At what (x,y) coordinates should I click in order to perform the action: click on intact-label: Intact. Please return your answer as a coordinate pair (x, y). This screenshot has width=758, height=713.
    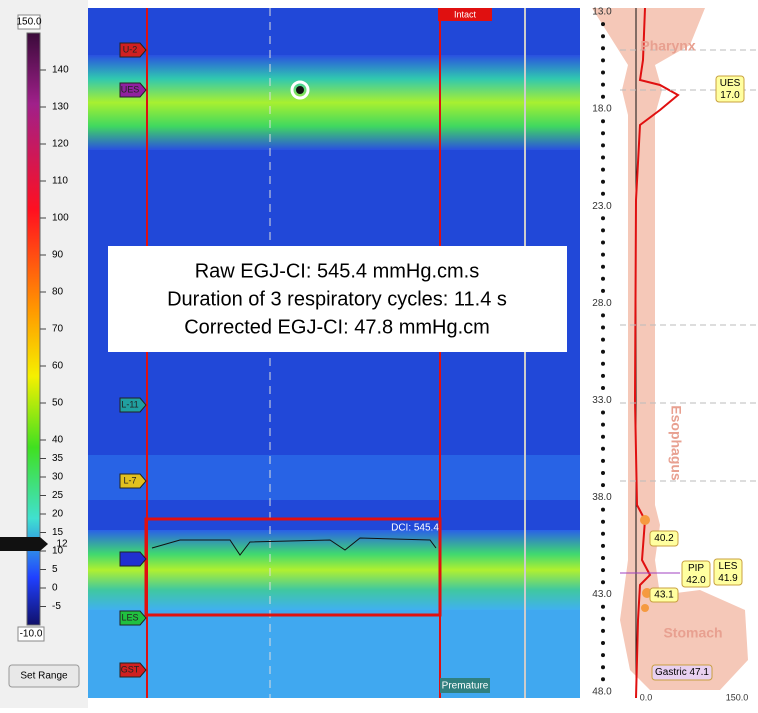
    Looking at the image, I should click on (465, 14).